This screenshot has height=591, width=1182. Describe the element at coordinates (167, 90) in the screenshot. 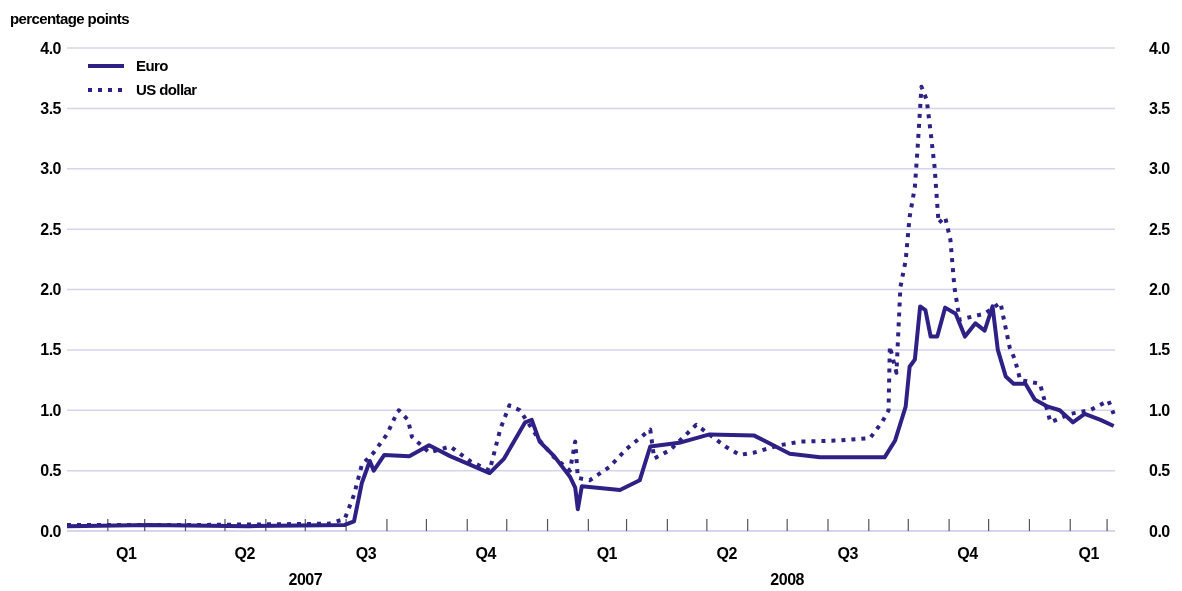

I see `legend-label: US dollar` at that location.